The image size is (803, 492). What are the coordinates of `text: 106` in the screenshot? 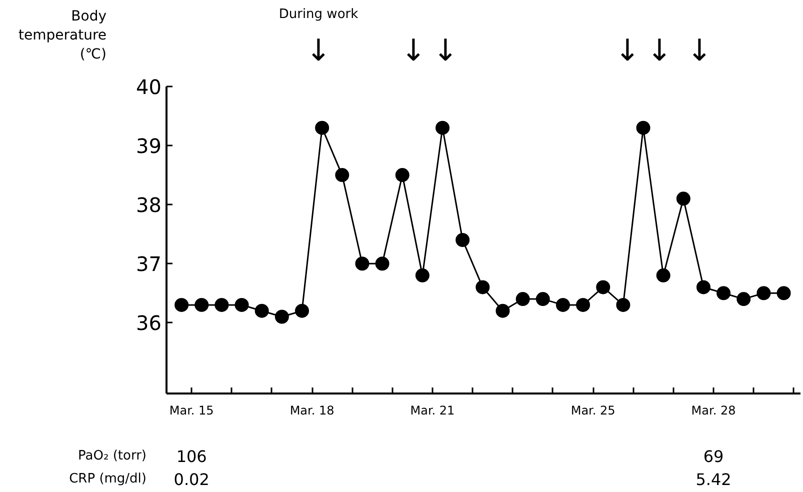 It's located at (191, 456).